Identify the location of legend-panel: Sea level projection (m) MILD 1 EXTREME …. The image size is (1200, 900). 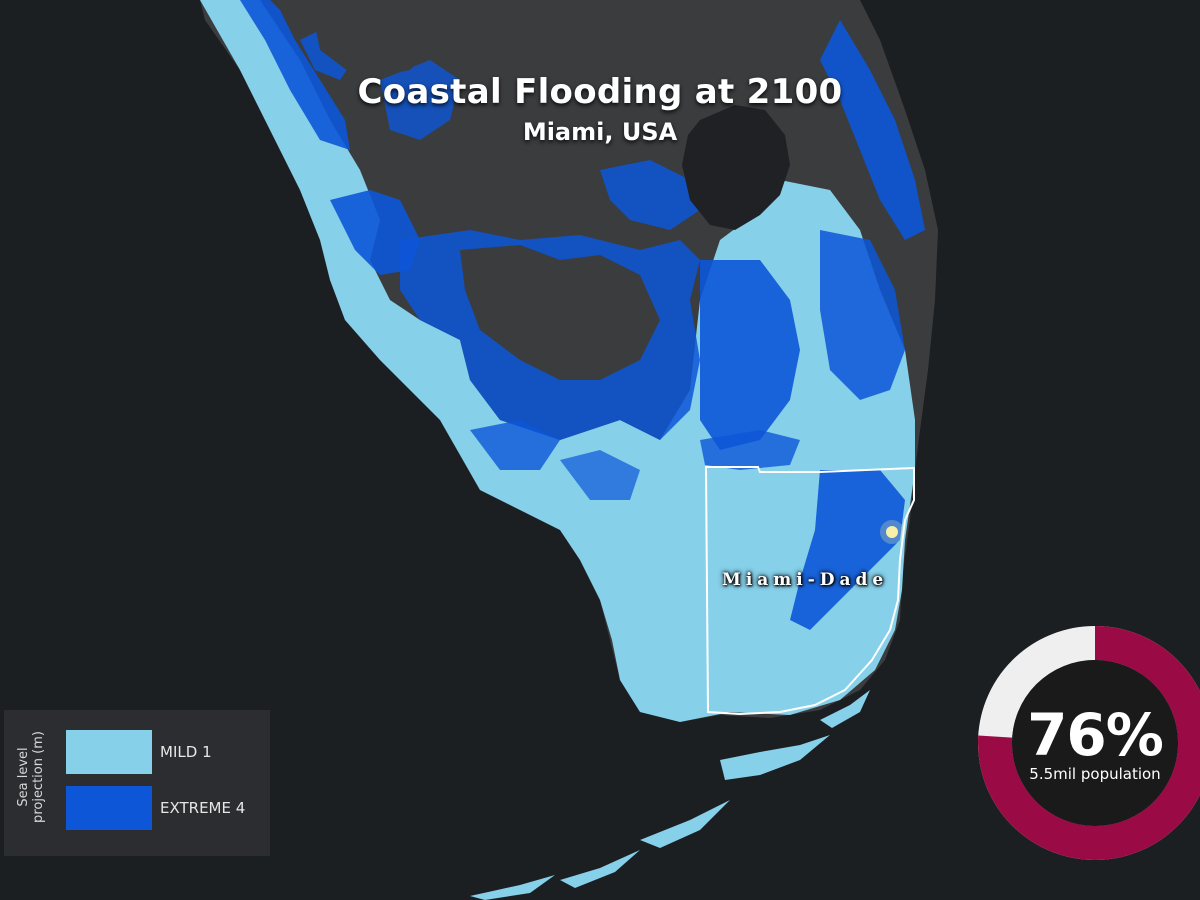
(137, 783).